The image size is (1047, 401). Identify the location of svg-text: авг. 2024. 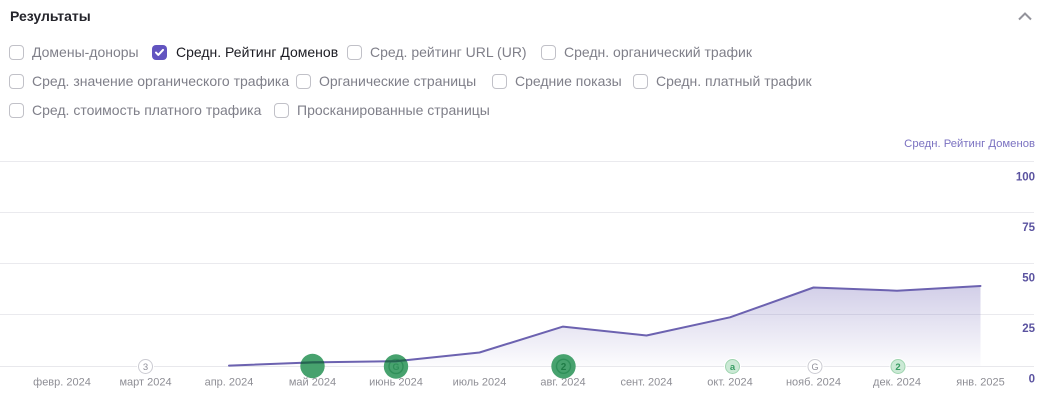
(562, 383).